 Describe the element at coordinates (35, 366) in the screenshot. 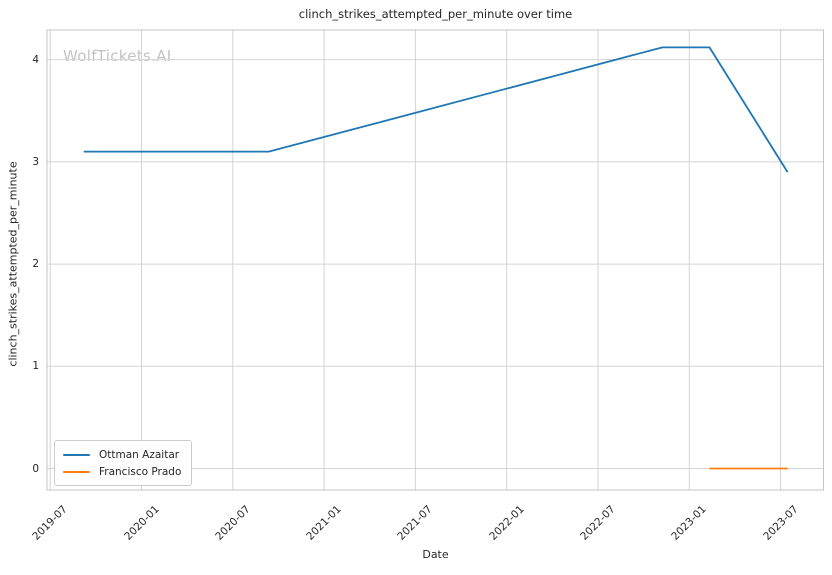

I see `y-tick-label: 1` at that location.